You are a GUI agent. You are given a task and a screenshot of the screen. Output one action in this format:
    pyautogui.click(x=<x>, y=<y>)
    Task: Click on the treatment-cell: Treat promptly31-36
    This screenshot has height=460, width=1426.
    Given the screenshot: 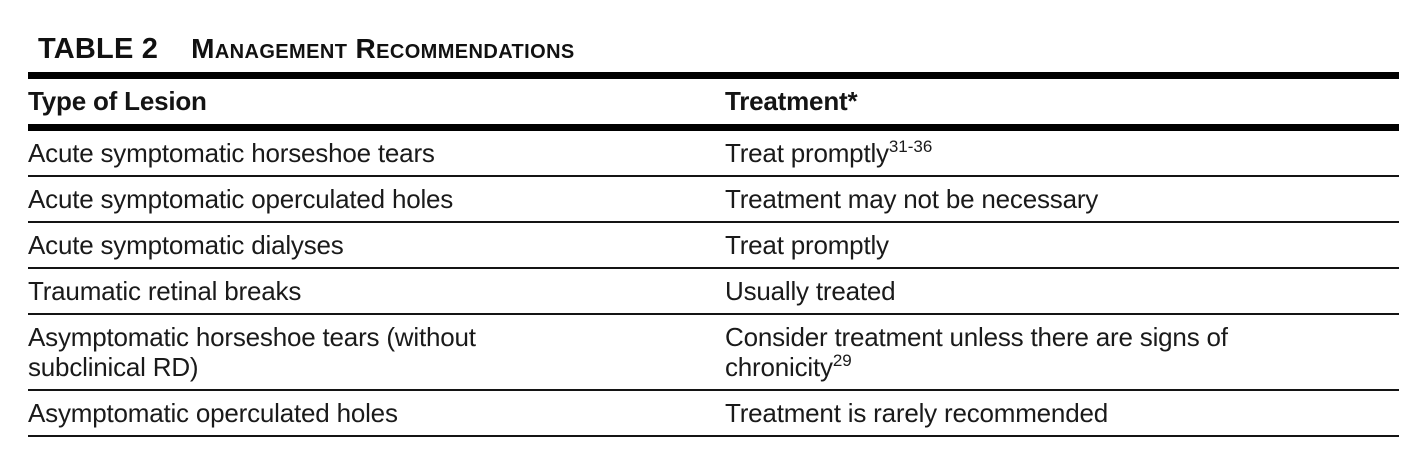 What is the action you would take?
    pyautogui.click(x=1062, y=152)
    